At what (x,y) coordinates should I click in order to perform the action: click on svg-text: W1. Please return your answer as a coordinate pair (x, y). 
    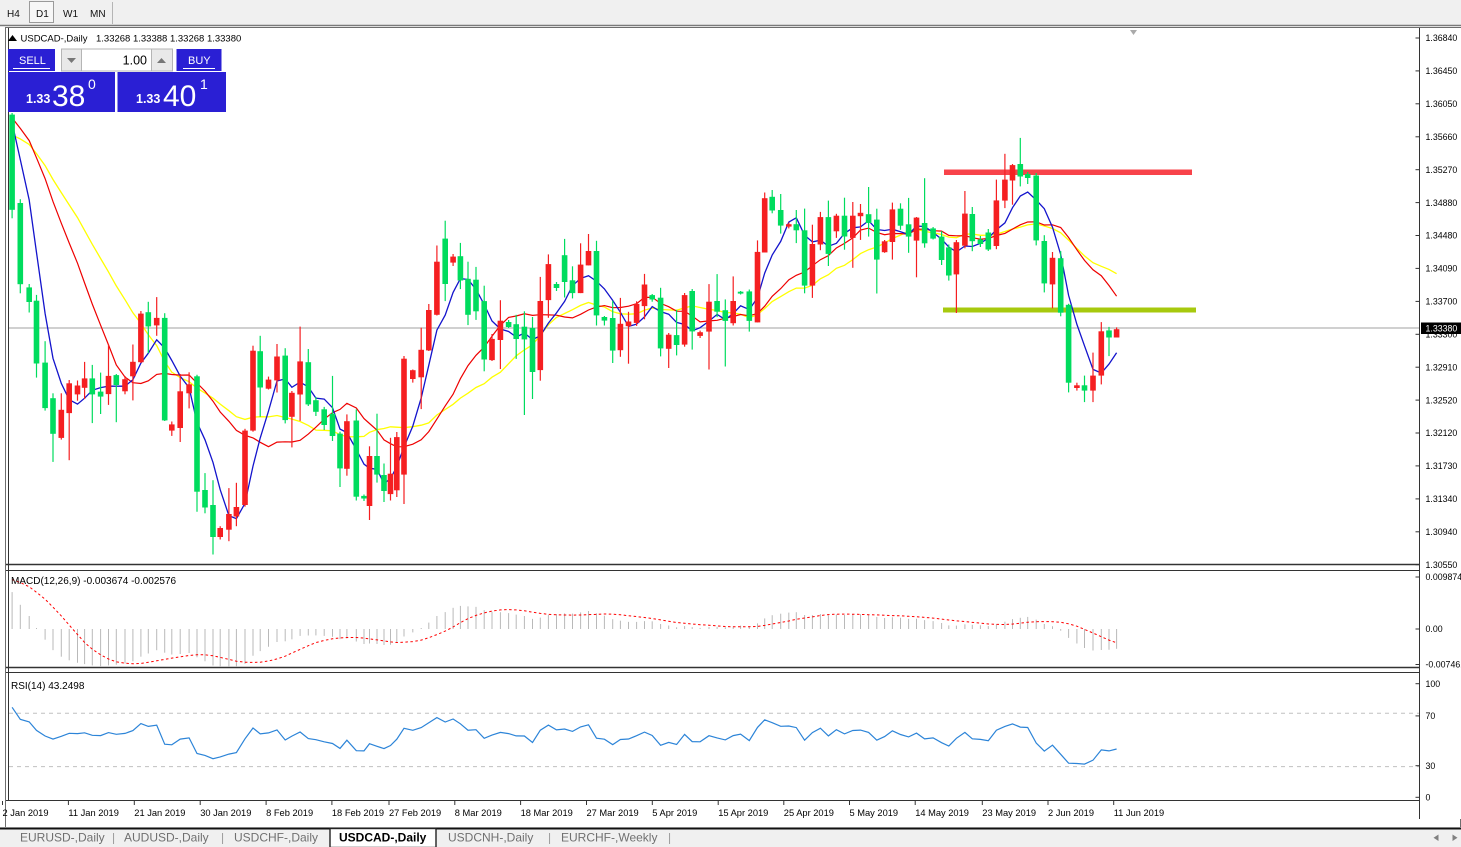
    Looking at the image, I should click on (70, 14).